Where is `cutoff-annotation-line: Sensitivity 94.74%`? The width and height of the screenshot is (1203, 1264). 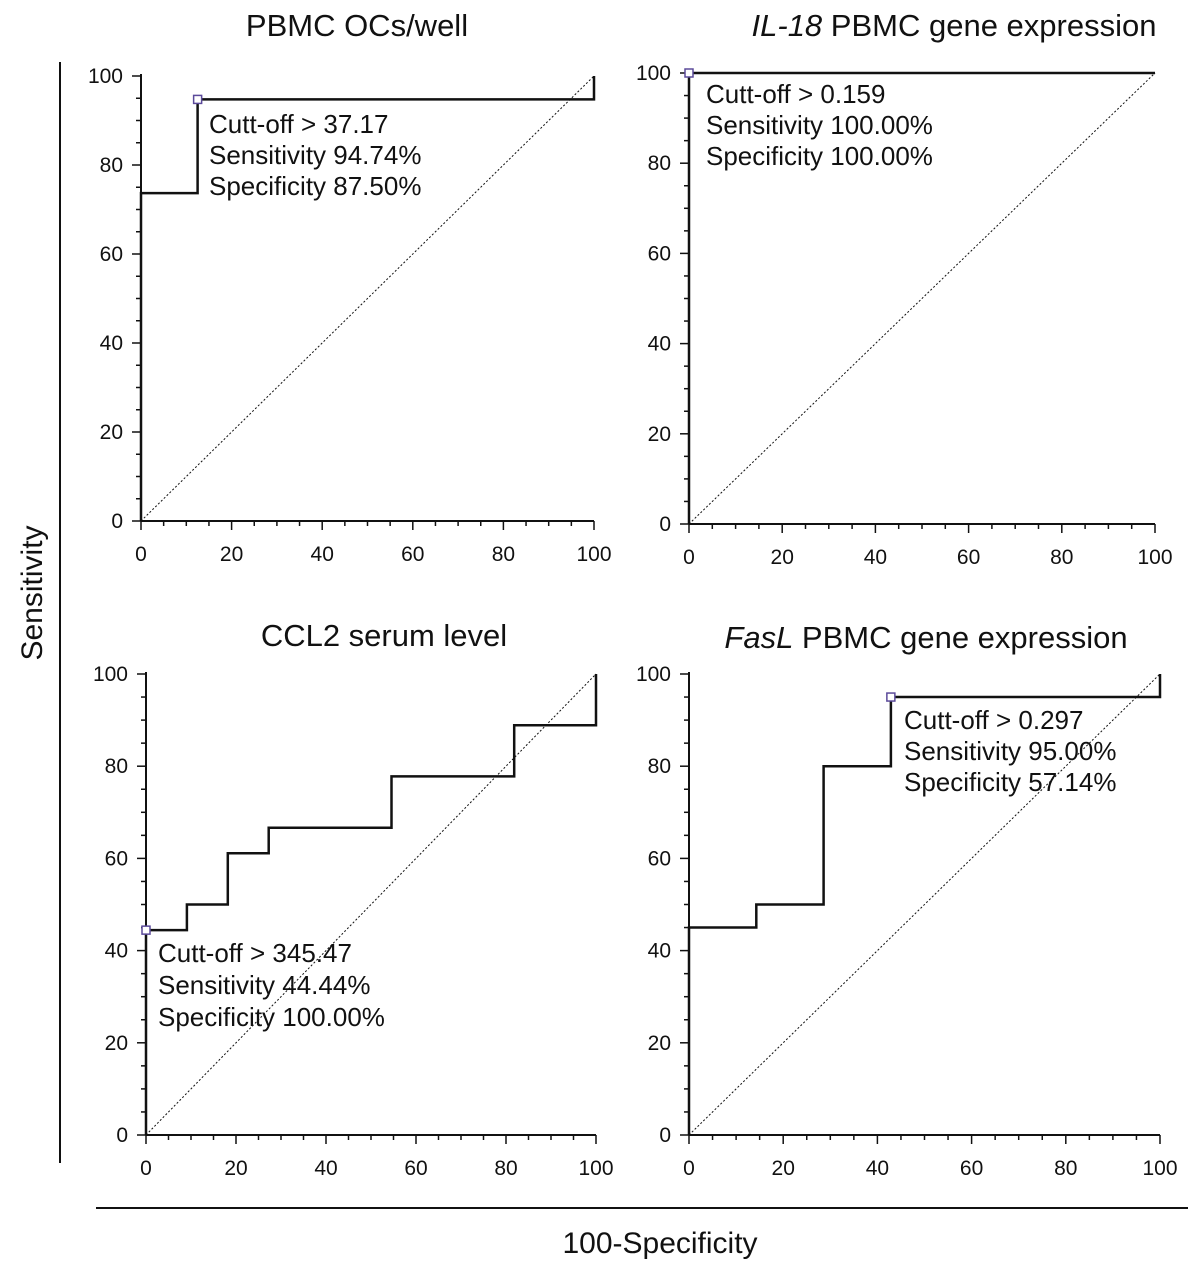
cutoff-annotation-line: Sensitivity 94.74% is located at coordinates (315, 155).